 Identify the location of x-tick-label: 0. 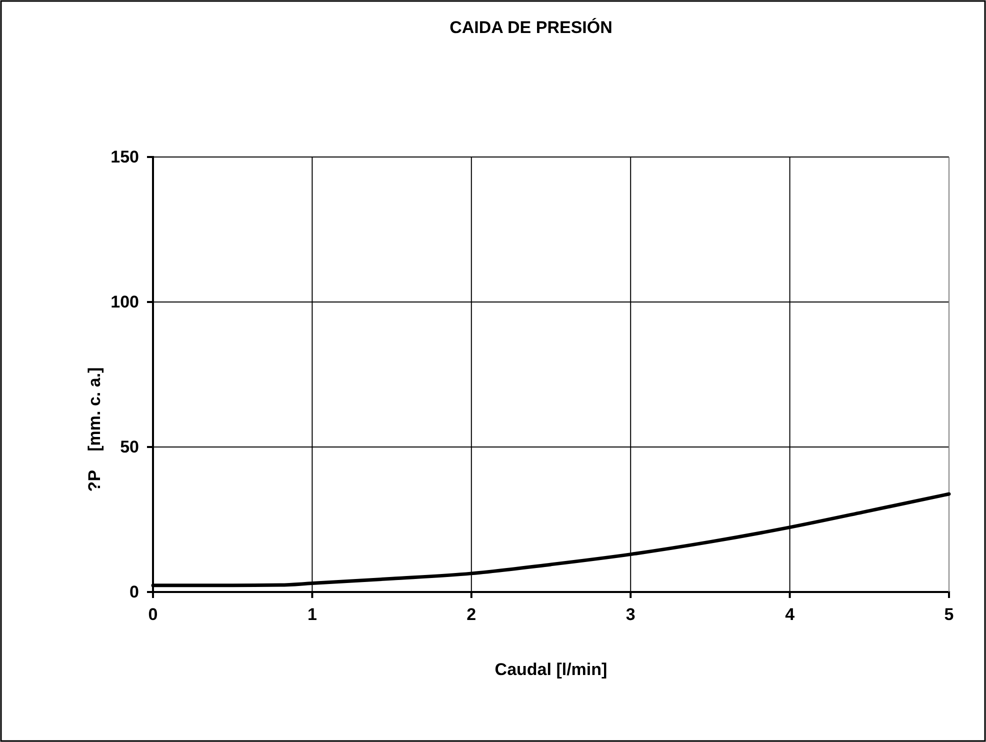
(153, 614).